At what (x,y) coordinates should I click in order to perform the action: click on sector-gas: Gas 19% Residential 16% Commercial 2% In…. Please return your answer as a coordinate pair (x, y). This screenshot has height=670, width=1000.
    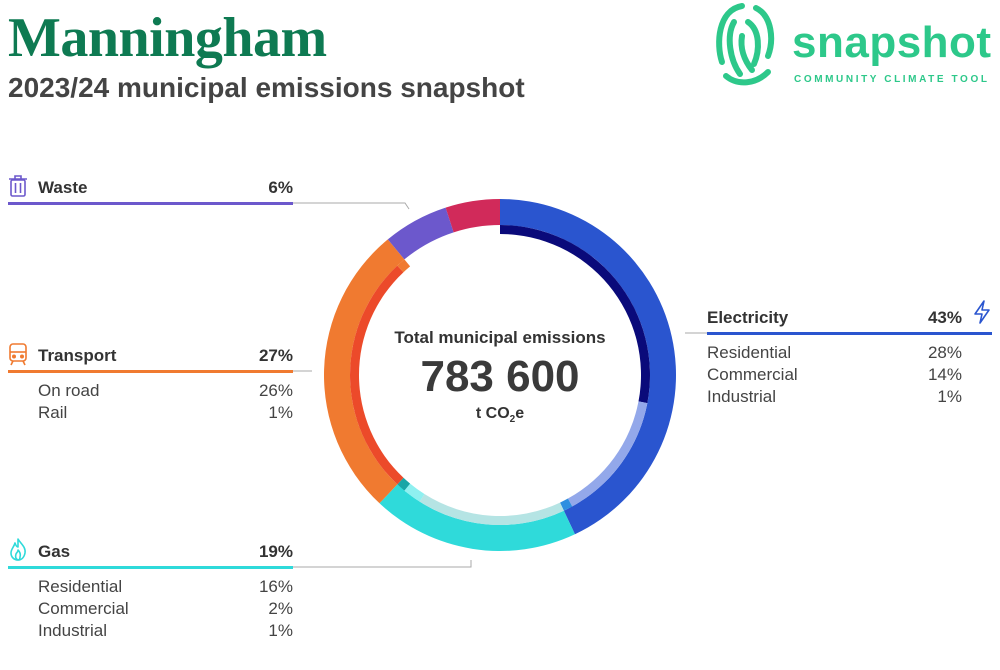
    Looking at the image, I should click on (150, 589).